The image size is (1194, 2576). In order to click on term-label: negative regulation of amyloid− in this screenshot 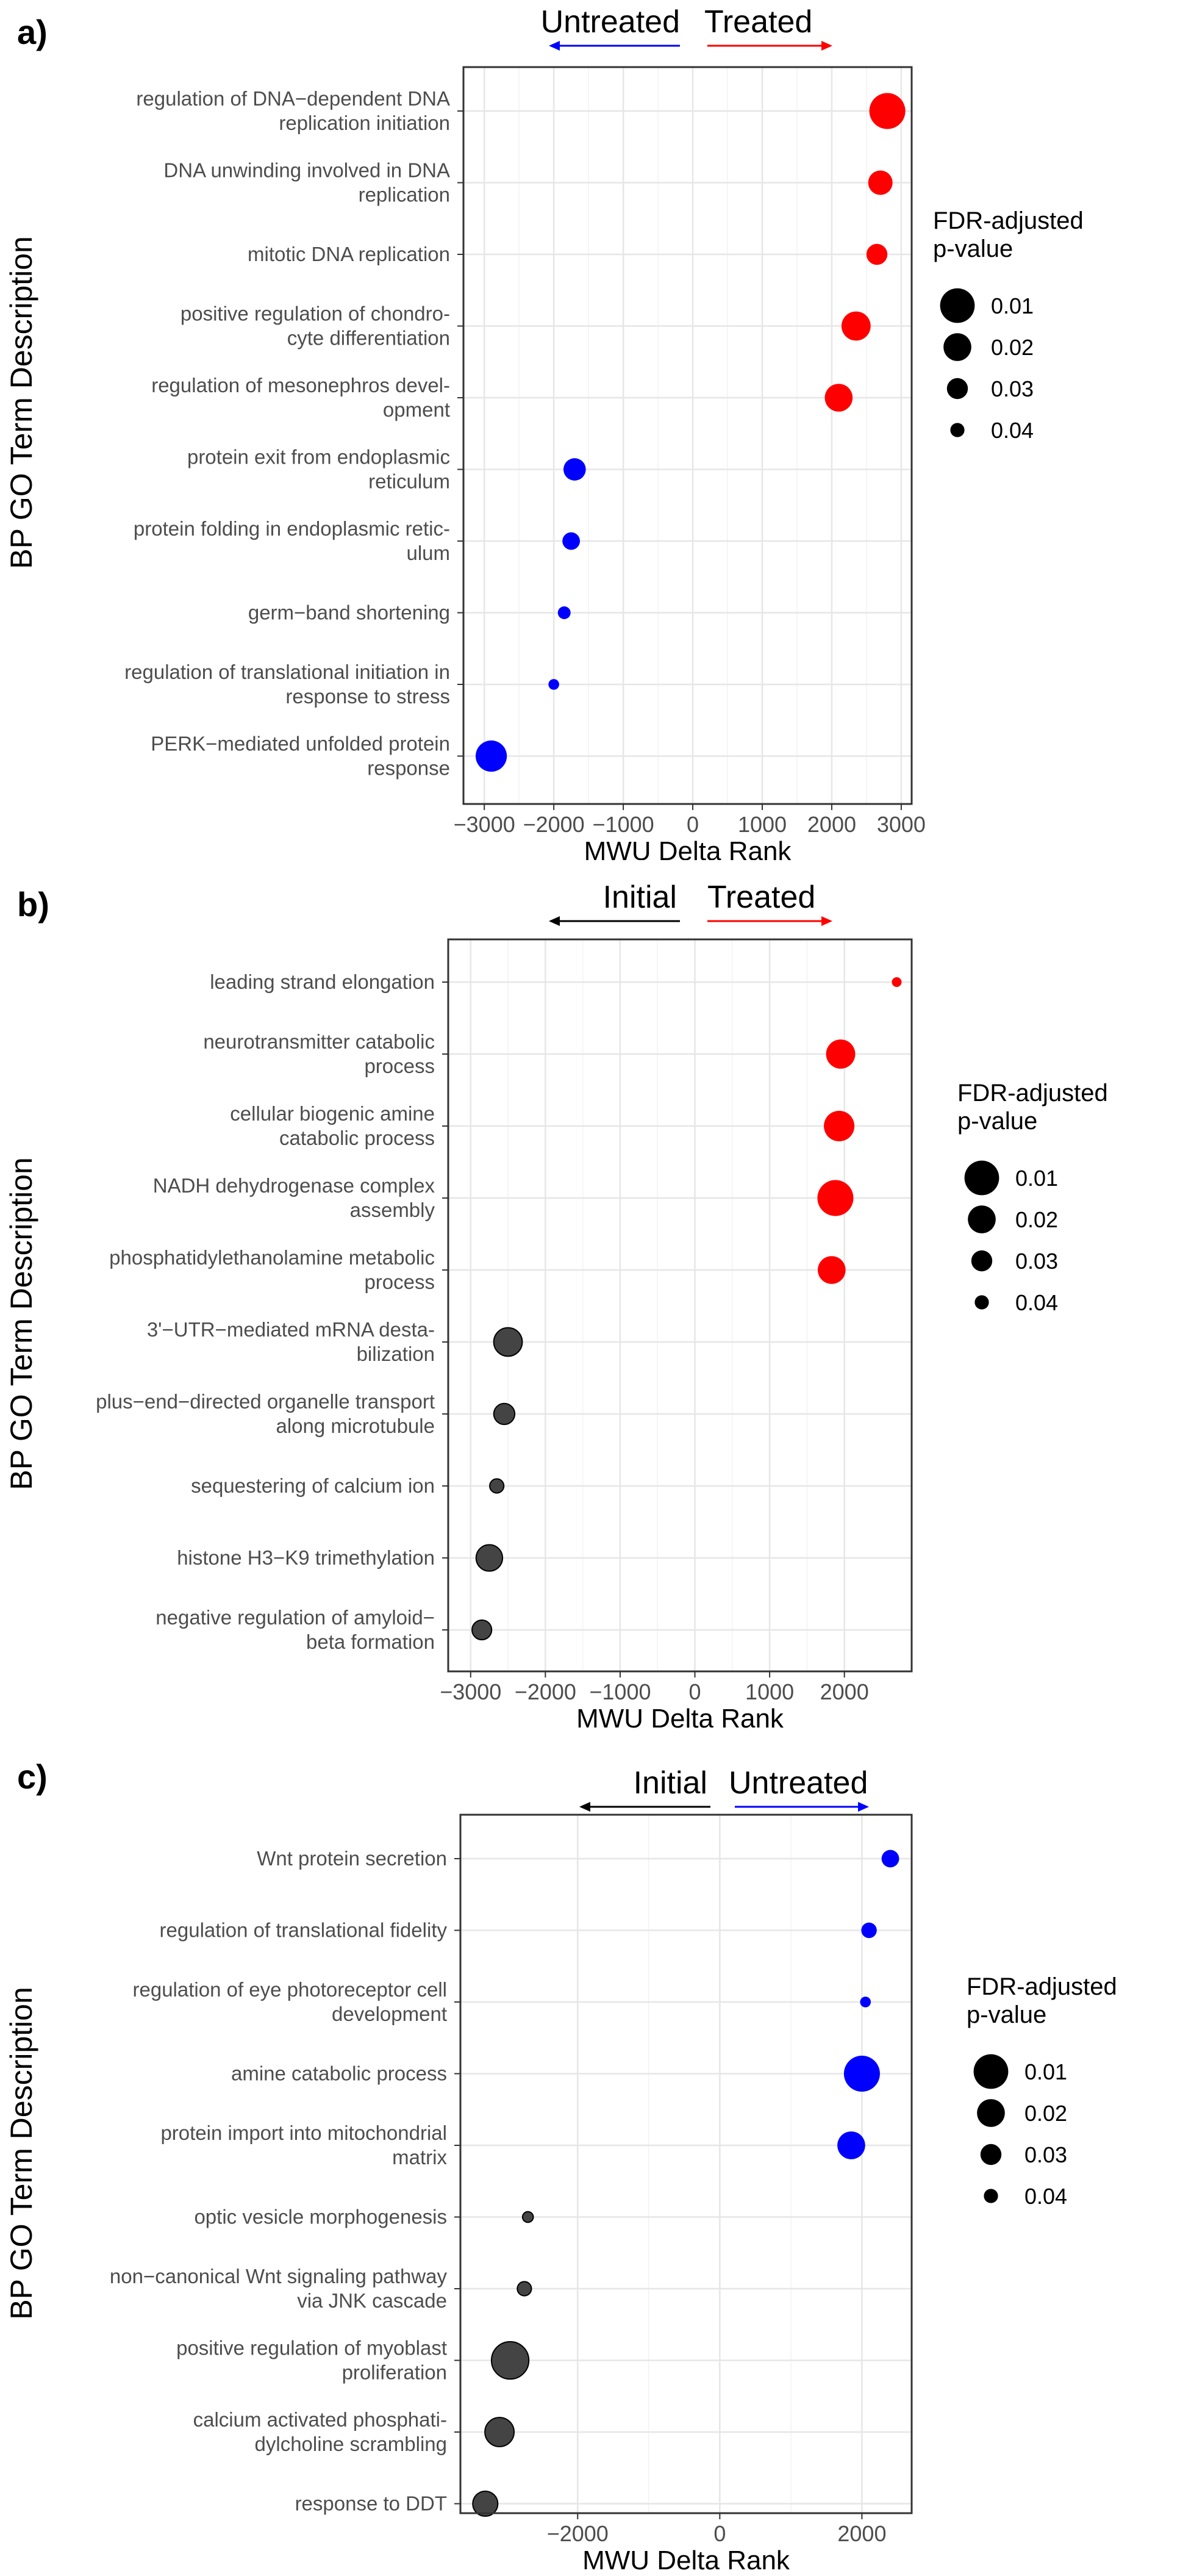, I will do `click(295, 1618)`.